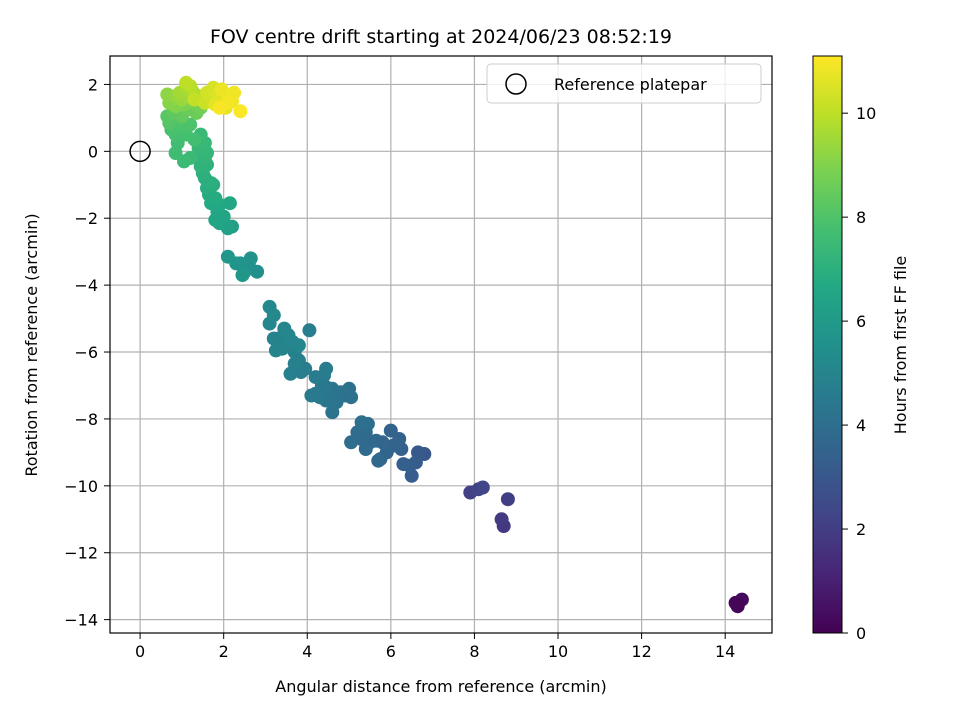 The width and height of the screenshot is (960, 720). I want to click on colorbar-tick-label: 10, so click(866, 113).